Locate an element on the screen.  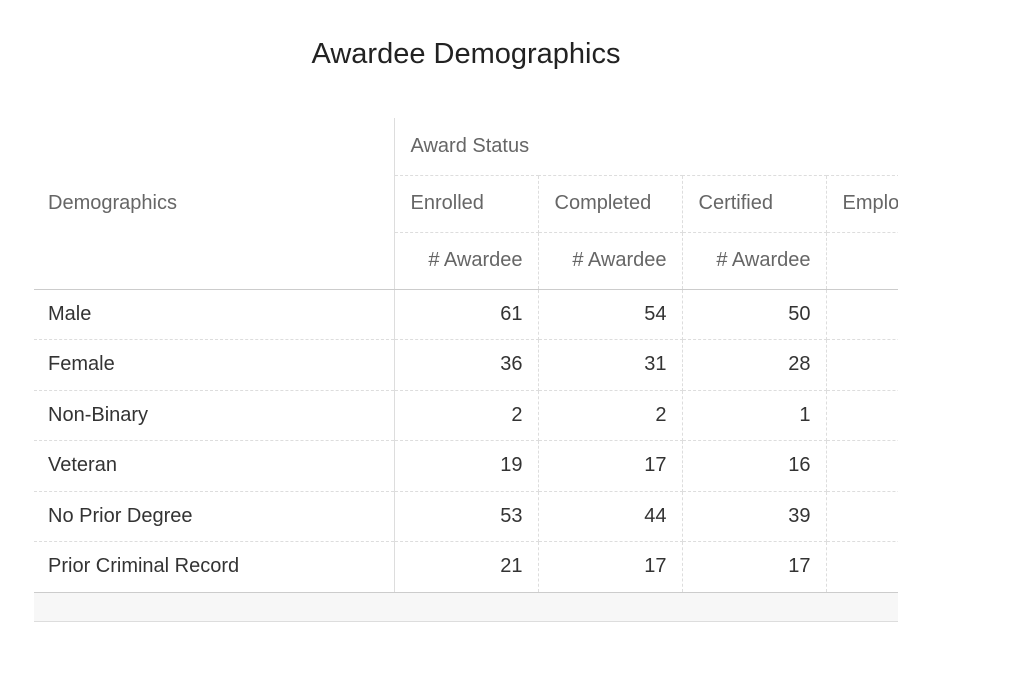
header-row: # Awardee# Awardee# Awardee# Aw is located at coordinates (466, 261).